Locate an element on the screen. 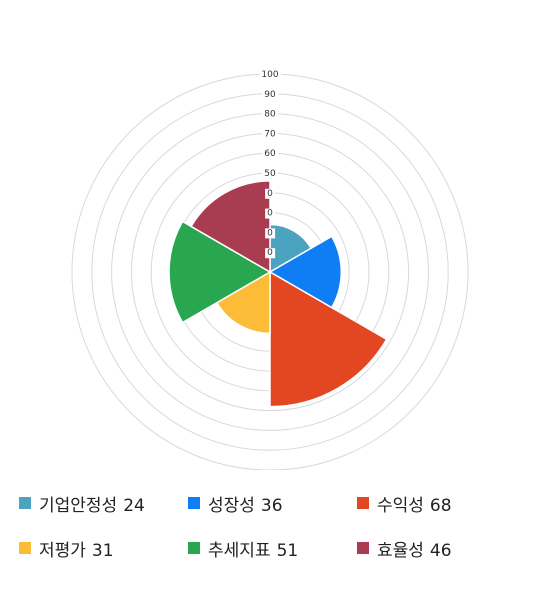  tick-label-40: 0 is located at coordinates (270, 194).